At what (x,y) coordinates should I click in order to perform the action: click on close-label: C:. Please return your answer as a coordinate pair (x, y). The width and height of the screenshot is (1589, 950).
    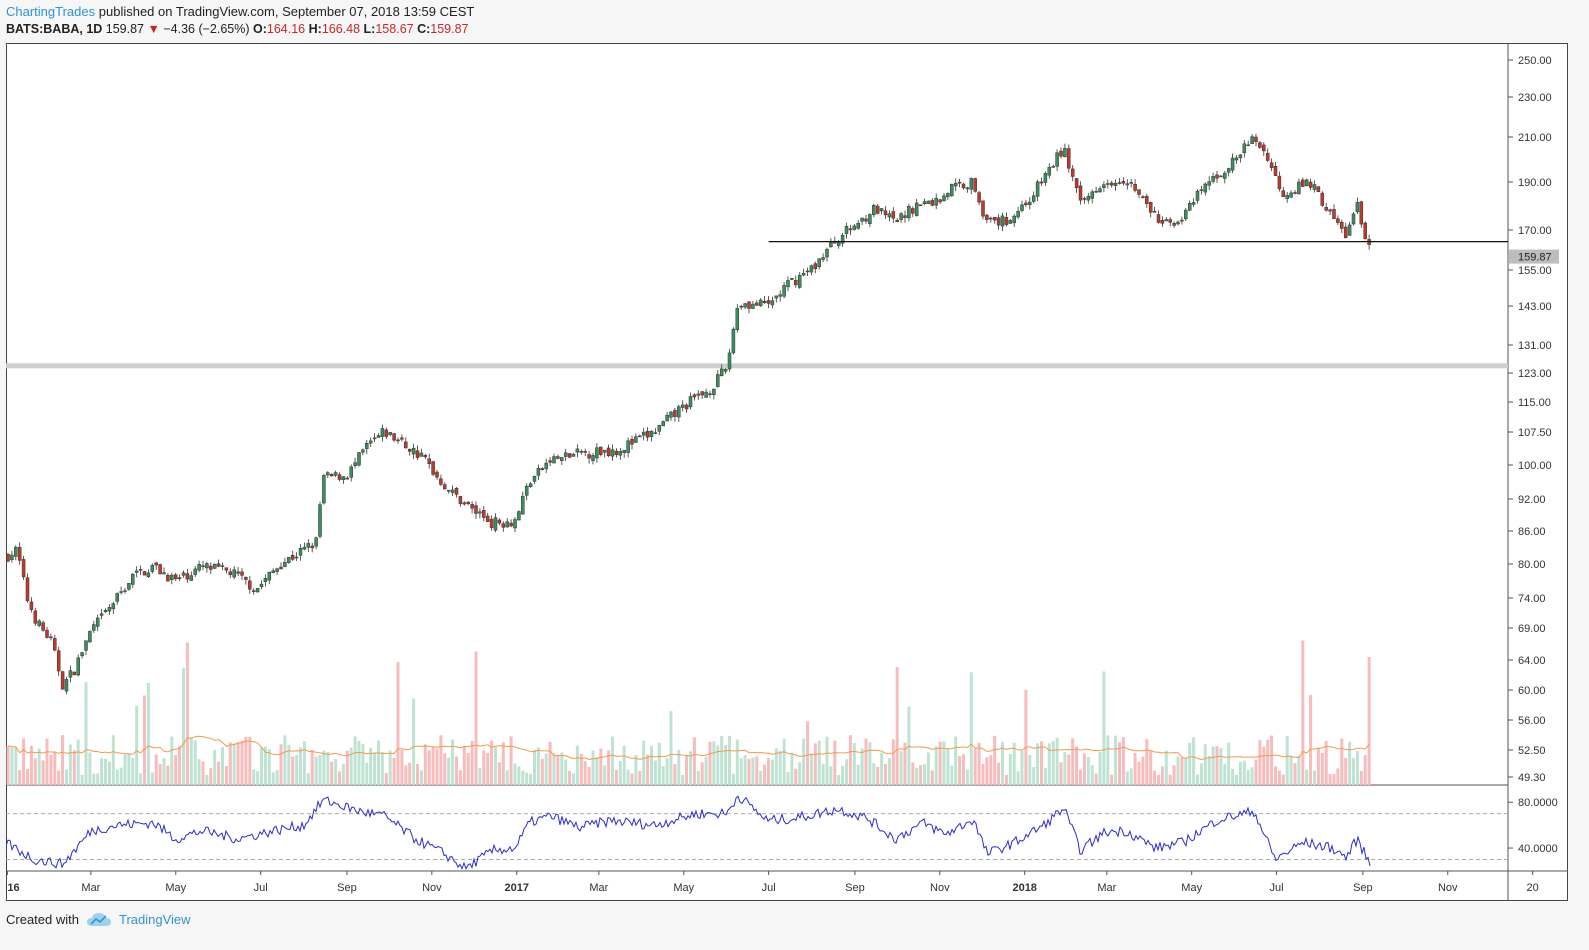
    Looking at the image, I should click on (424, 29).